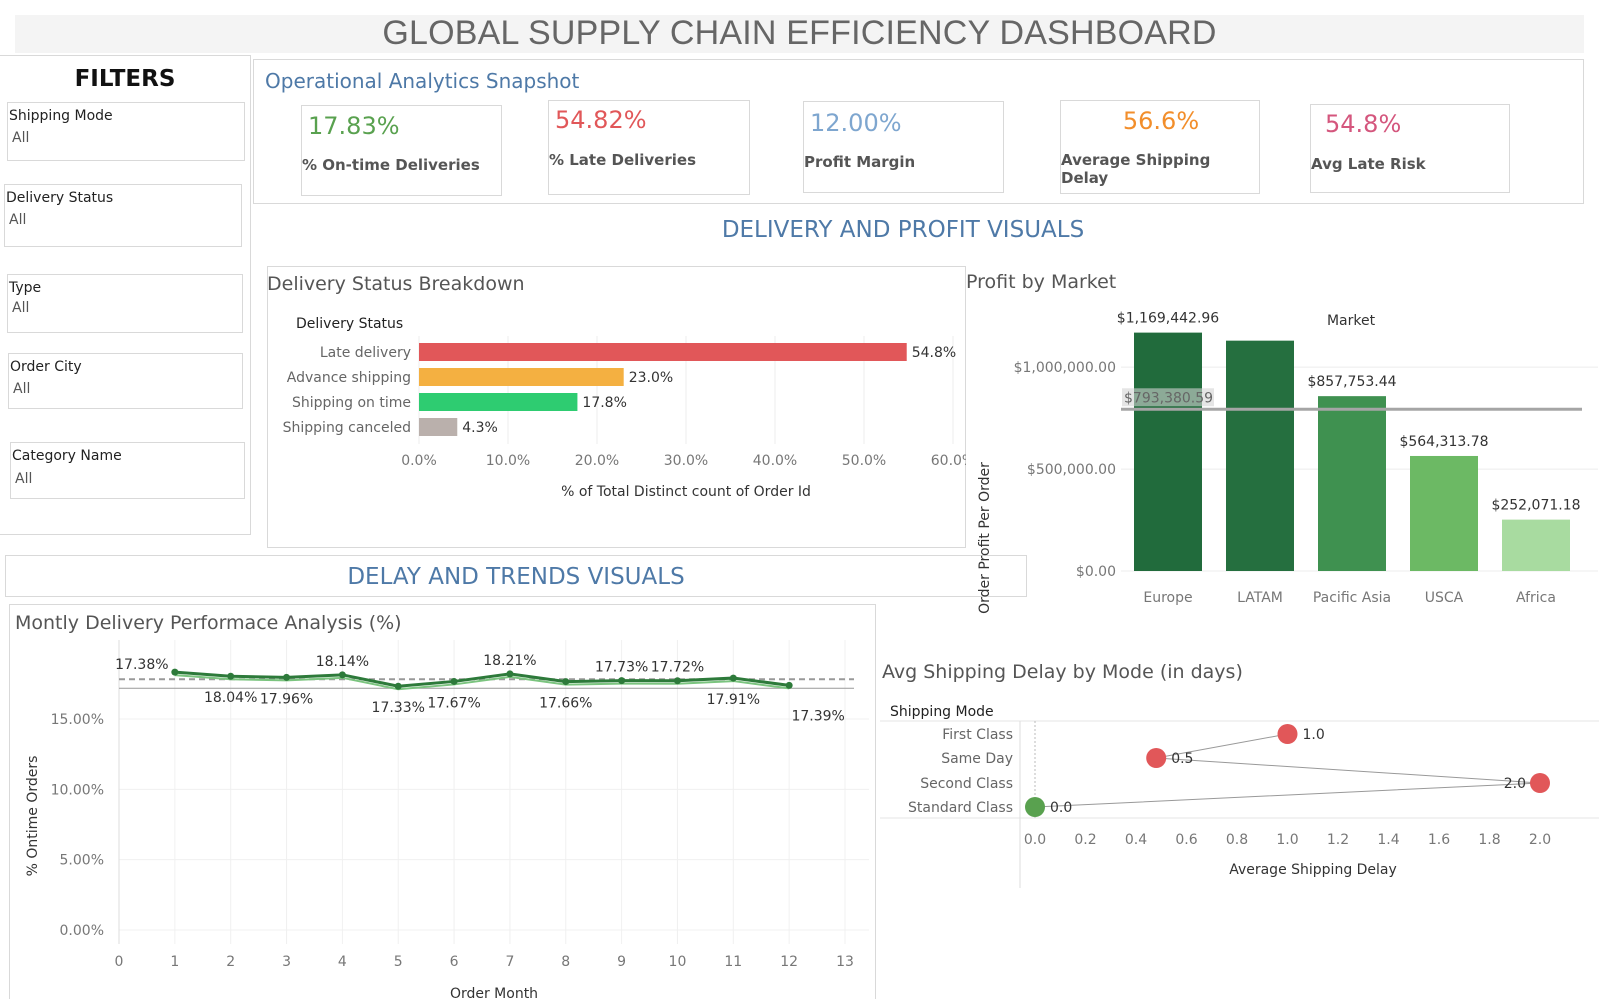 This screenshot has width=1599, height=999. What do you see at coordinates (119, 962) in the screenshot?
I see `x-tick-label: 0` at bounding box center [119, 962].